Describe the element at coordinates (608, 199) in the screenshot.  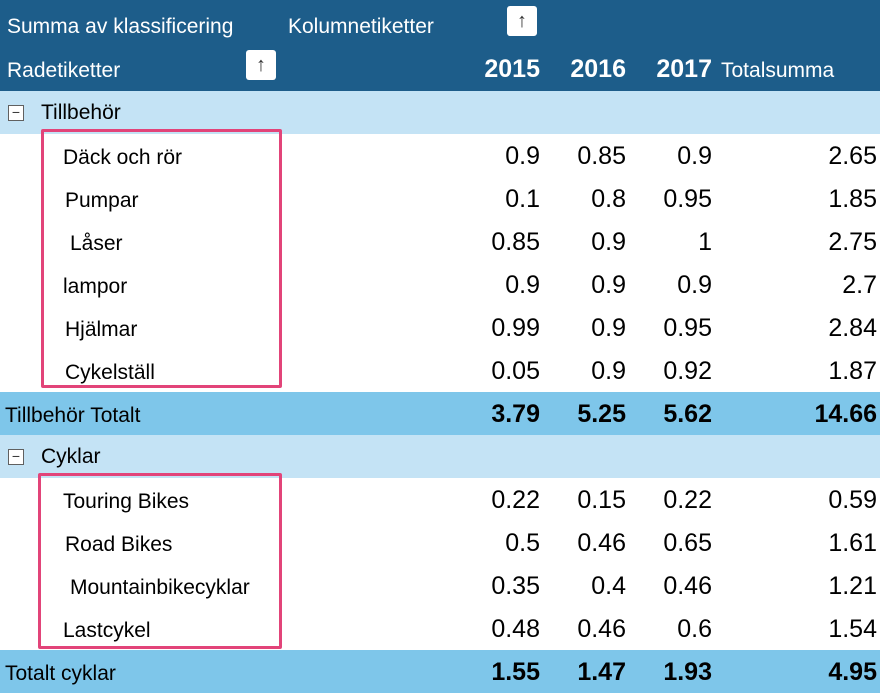
I see `value-cell: 0.8` at that location.